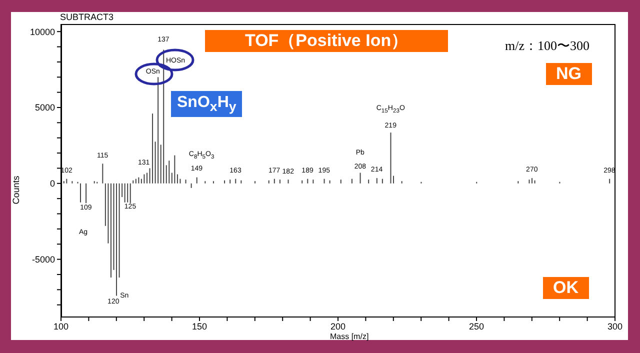 This screenshot has width=640, height=353. Describe the element at coordinates (476, 326) in the screenshot. I see `x-tick-label: 250` at that location.